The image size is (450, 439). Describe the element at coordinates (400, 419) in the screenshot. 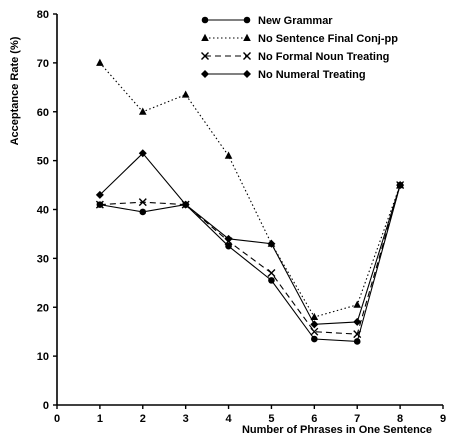

I see `x-tick-label: 8` at that location.